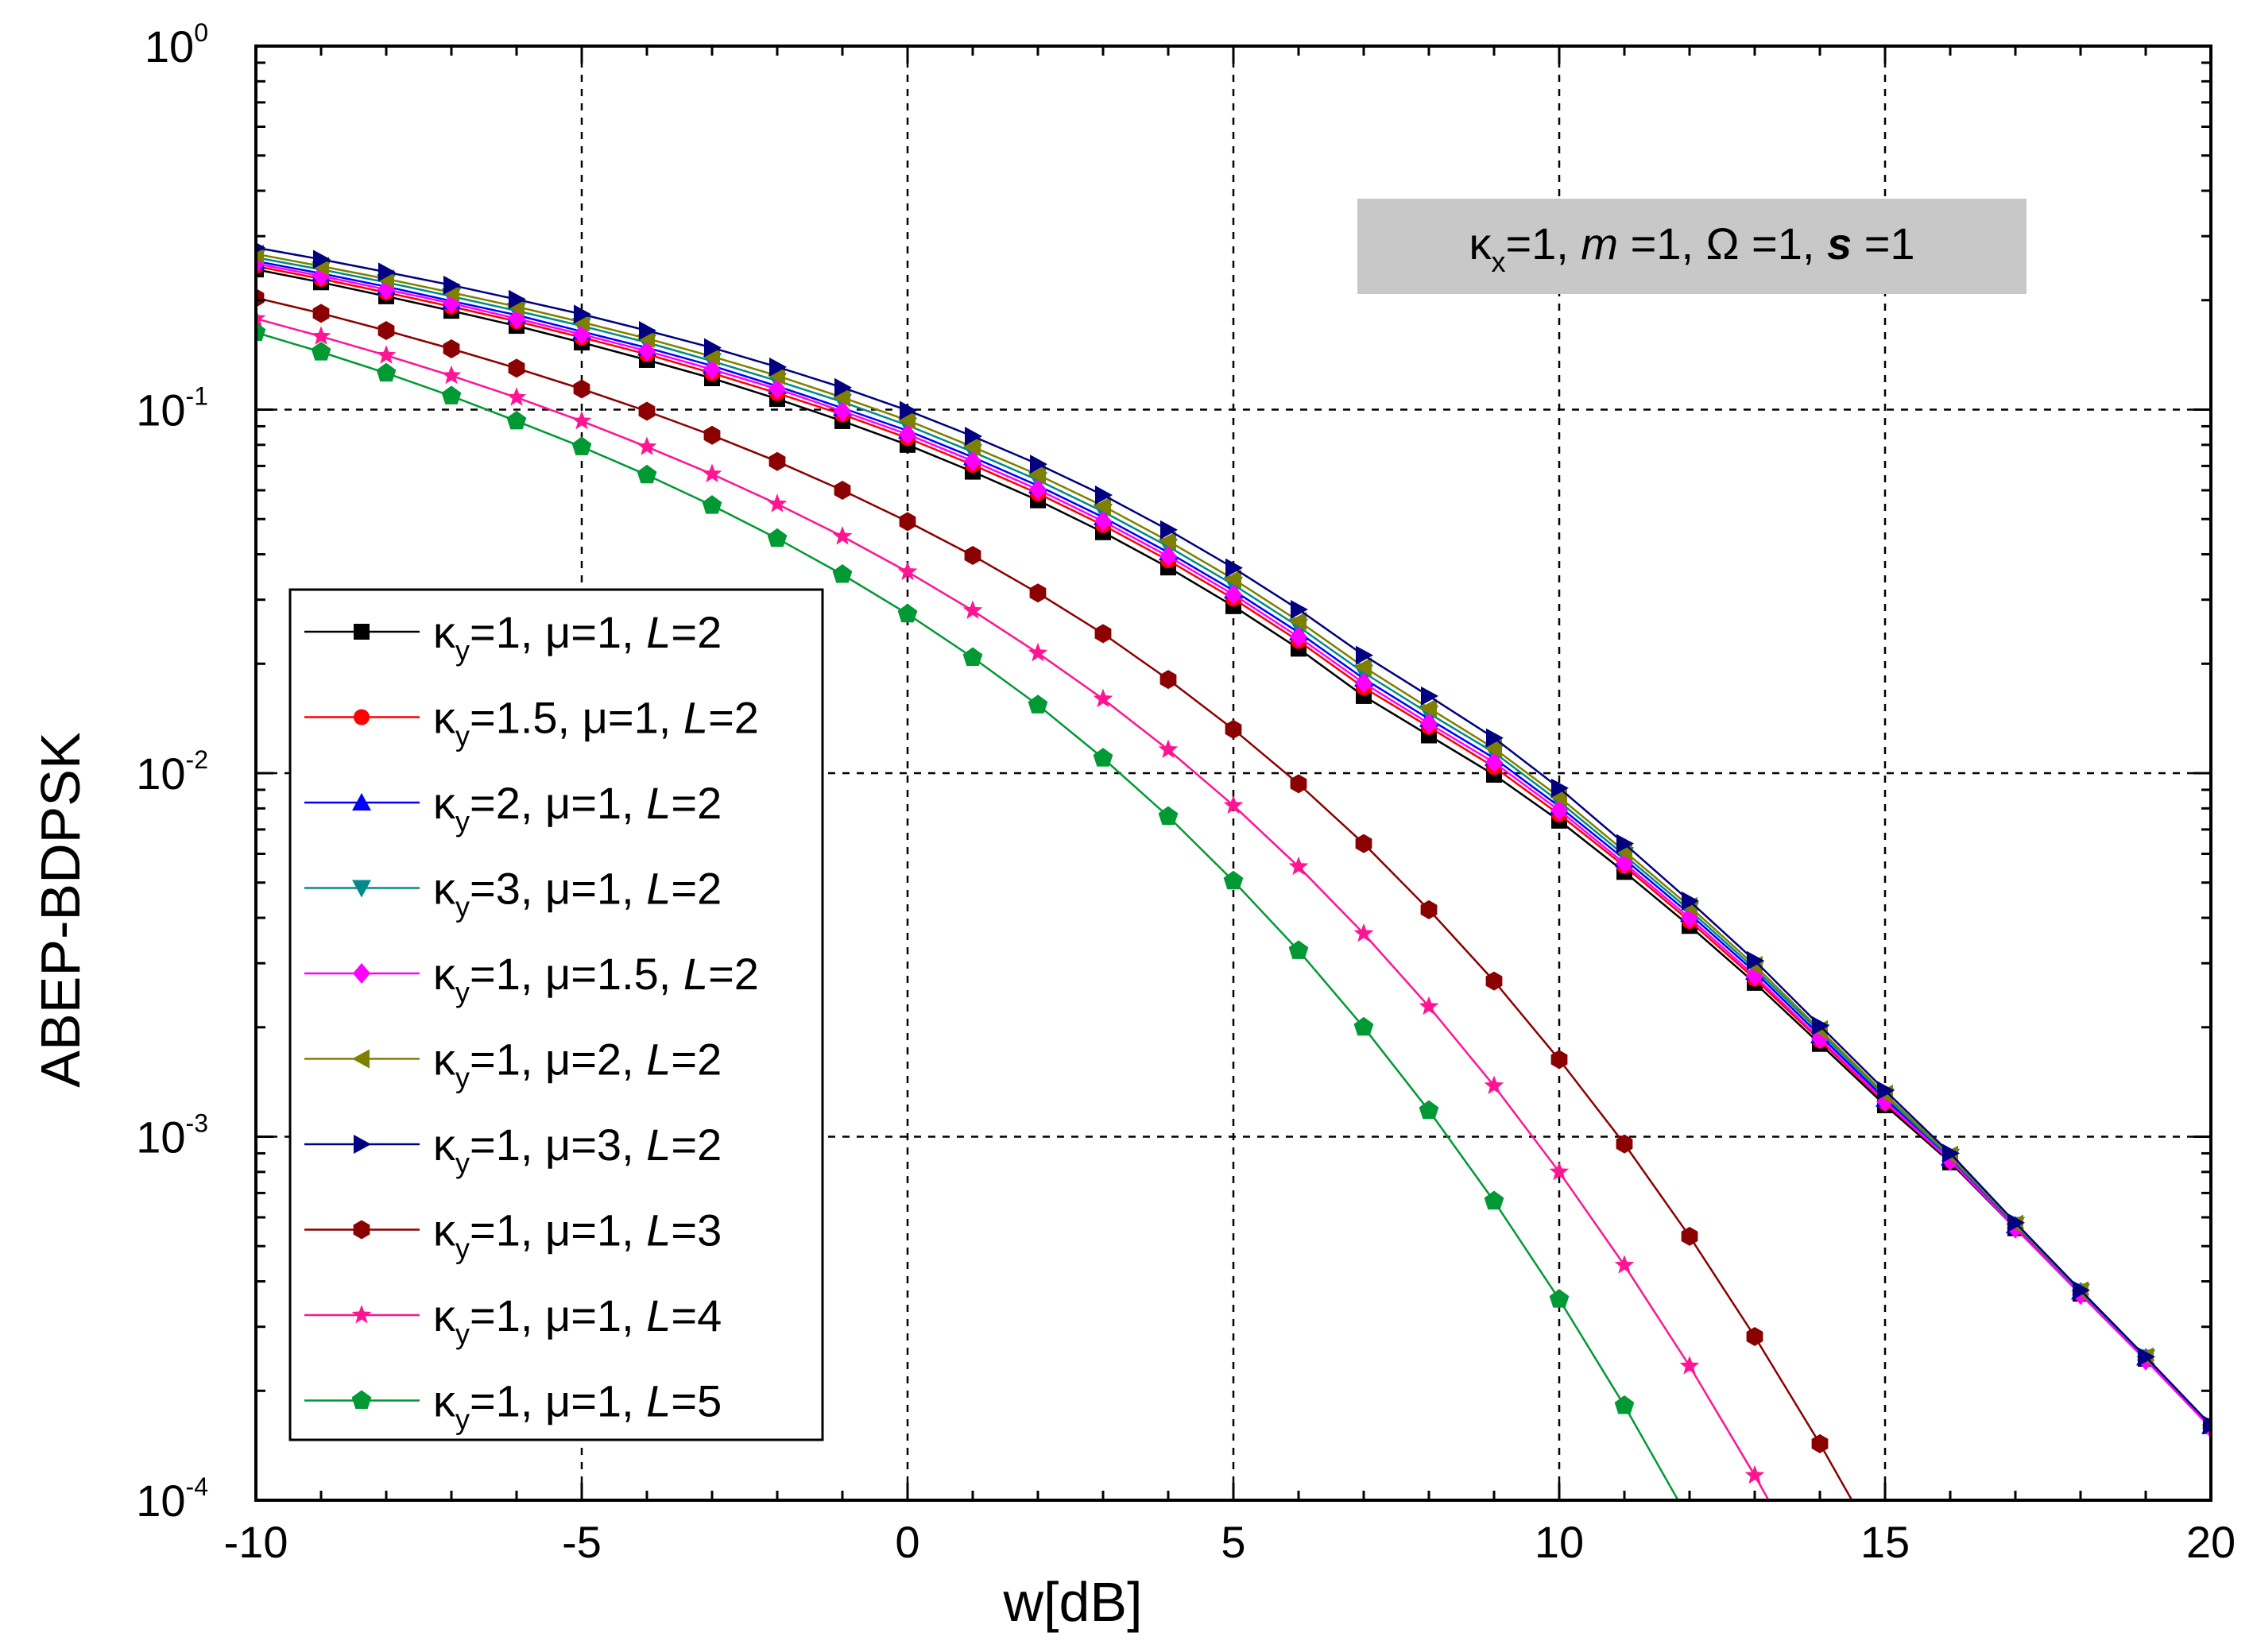 This screenshot has height=1652, width=2253. I want to click on annotation-k-value: =1,, so click(1543, 244).